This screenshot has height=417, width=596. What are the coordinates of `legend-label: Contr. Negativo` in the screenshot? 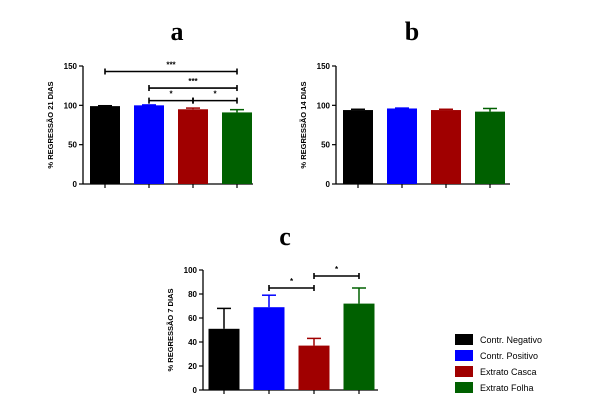 It's located at (511, 340).